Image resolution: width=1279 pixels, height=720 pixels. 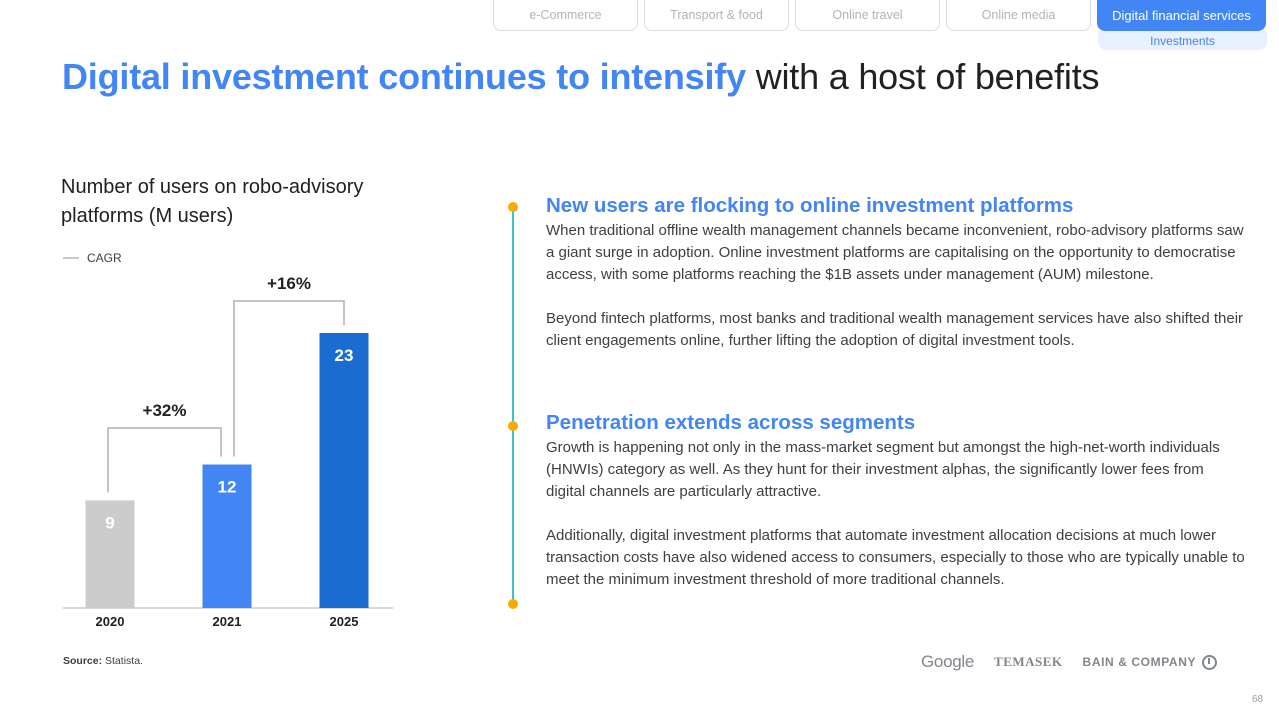 What do you see at coordinates (867, 15) in the screenshot?
I see `tab-online-travel: Online travel` at bounding box center [867, 15].